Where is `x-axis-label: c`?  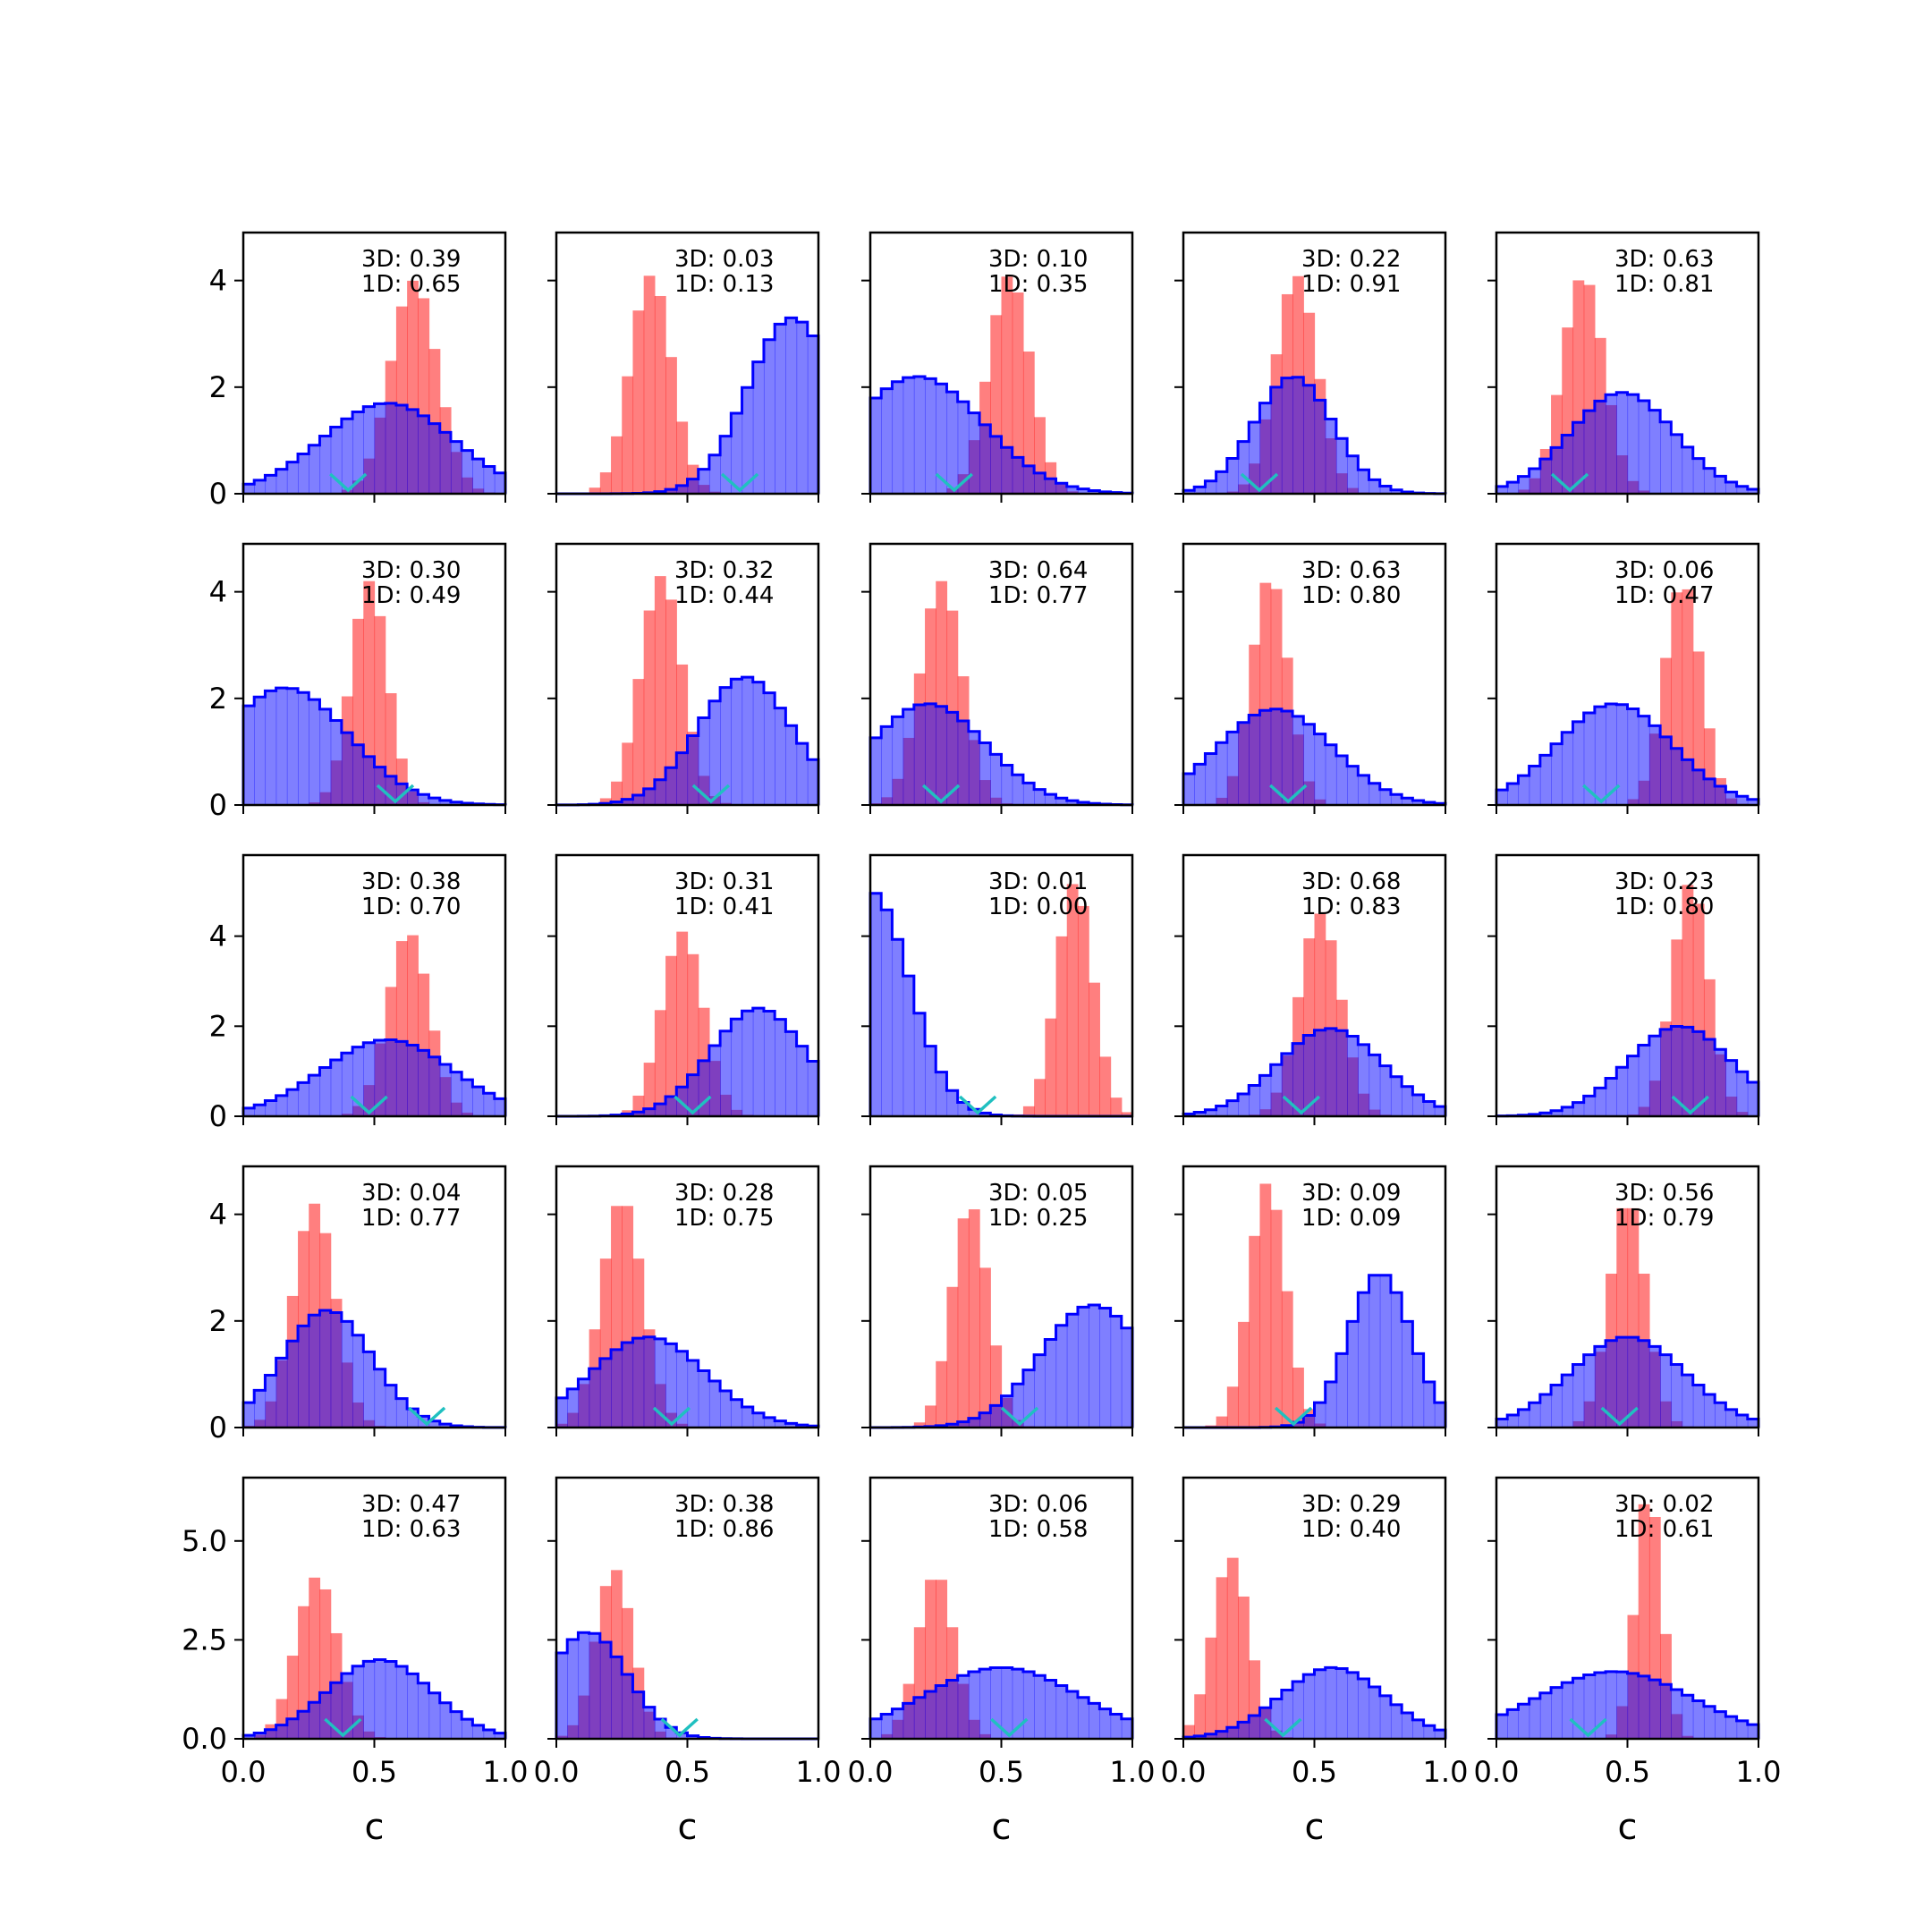
x-axis-label: c is located at coordinates (375, 1827).